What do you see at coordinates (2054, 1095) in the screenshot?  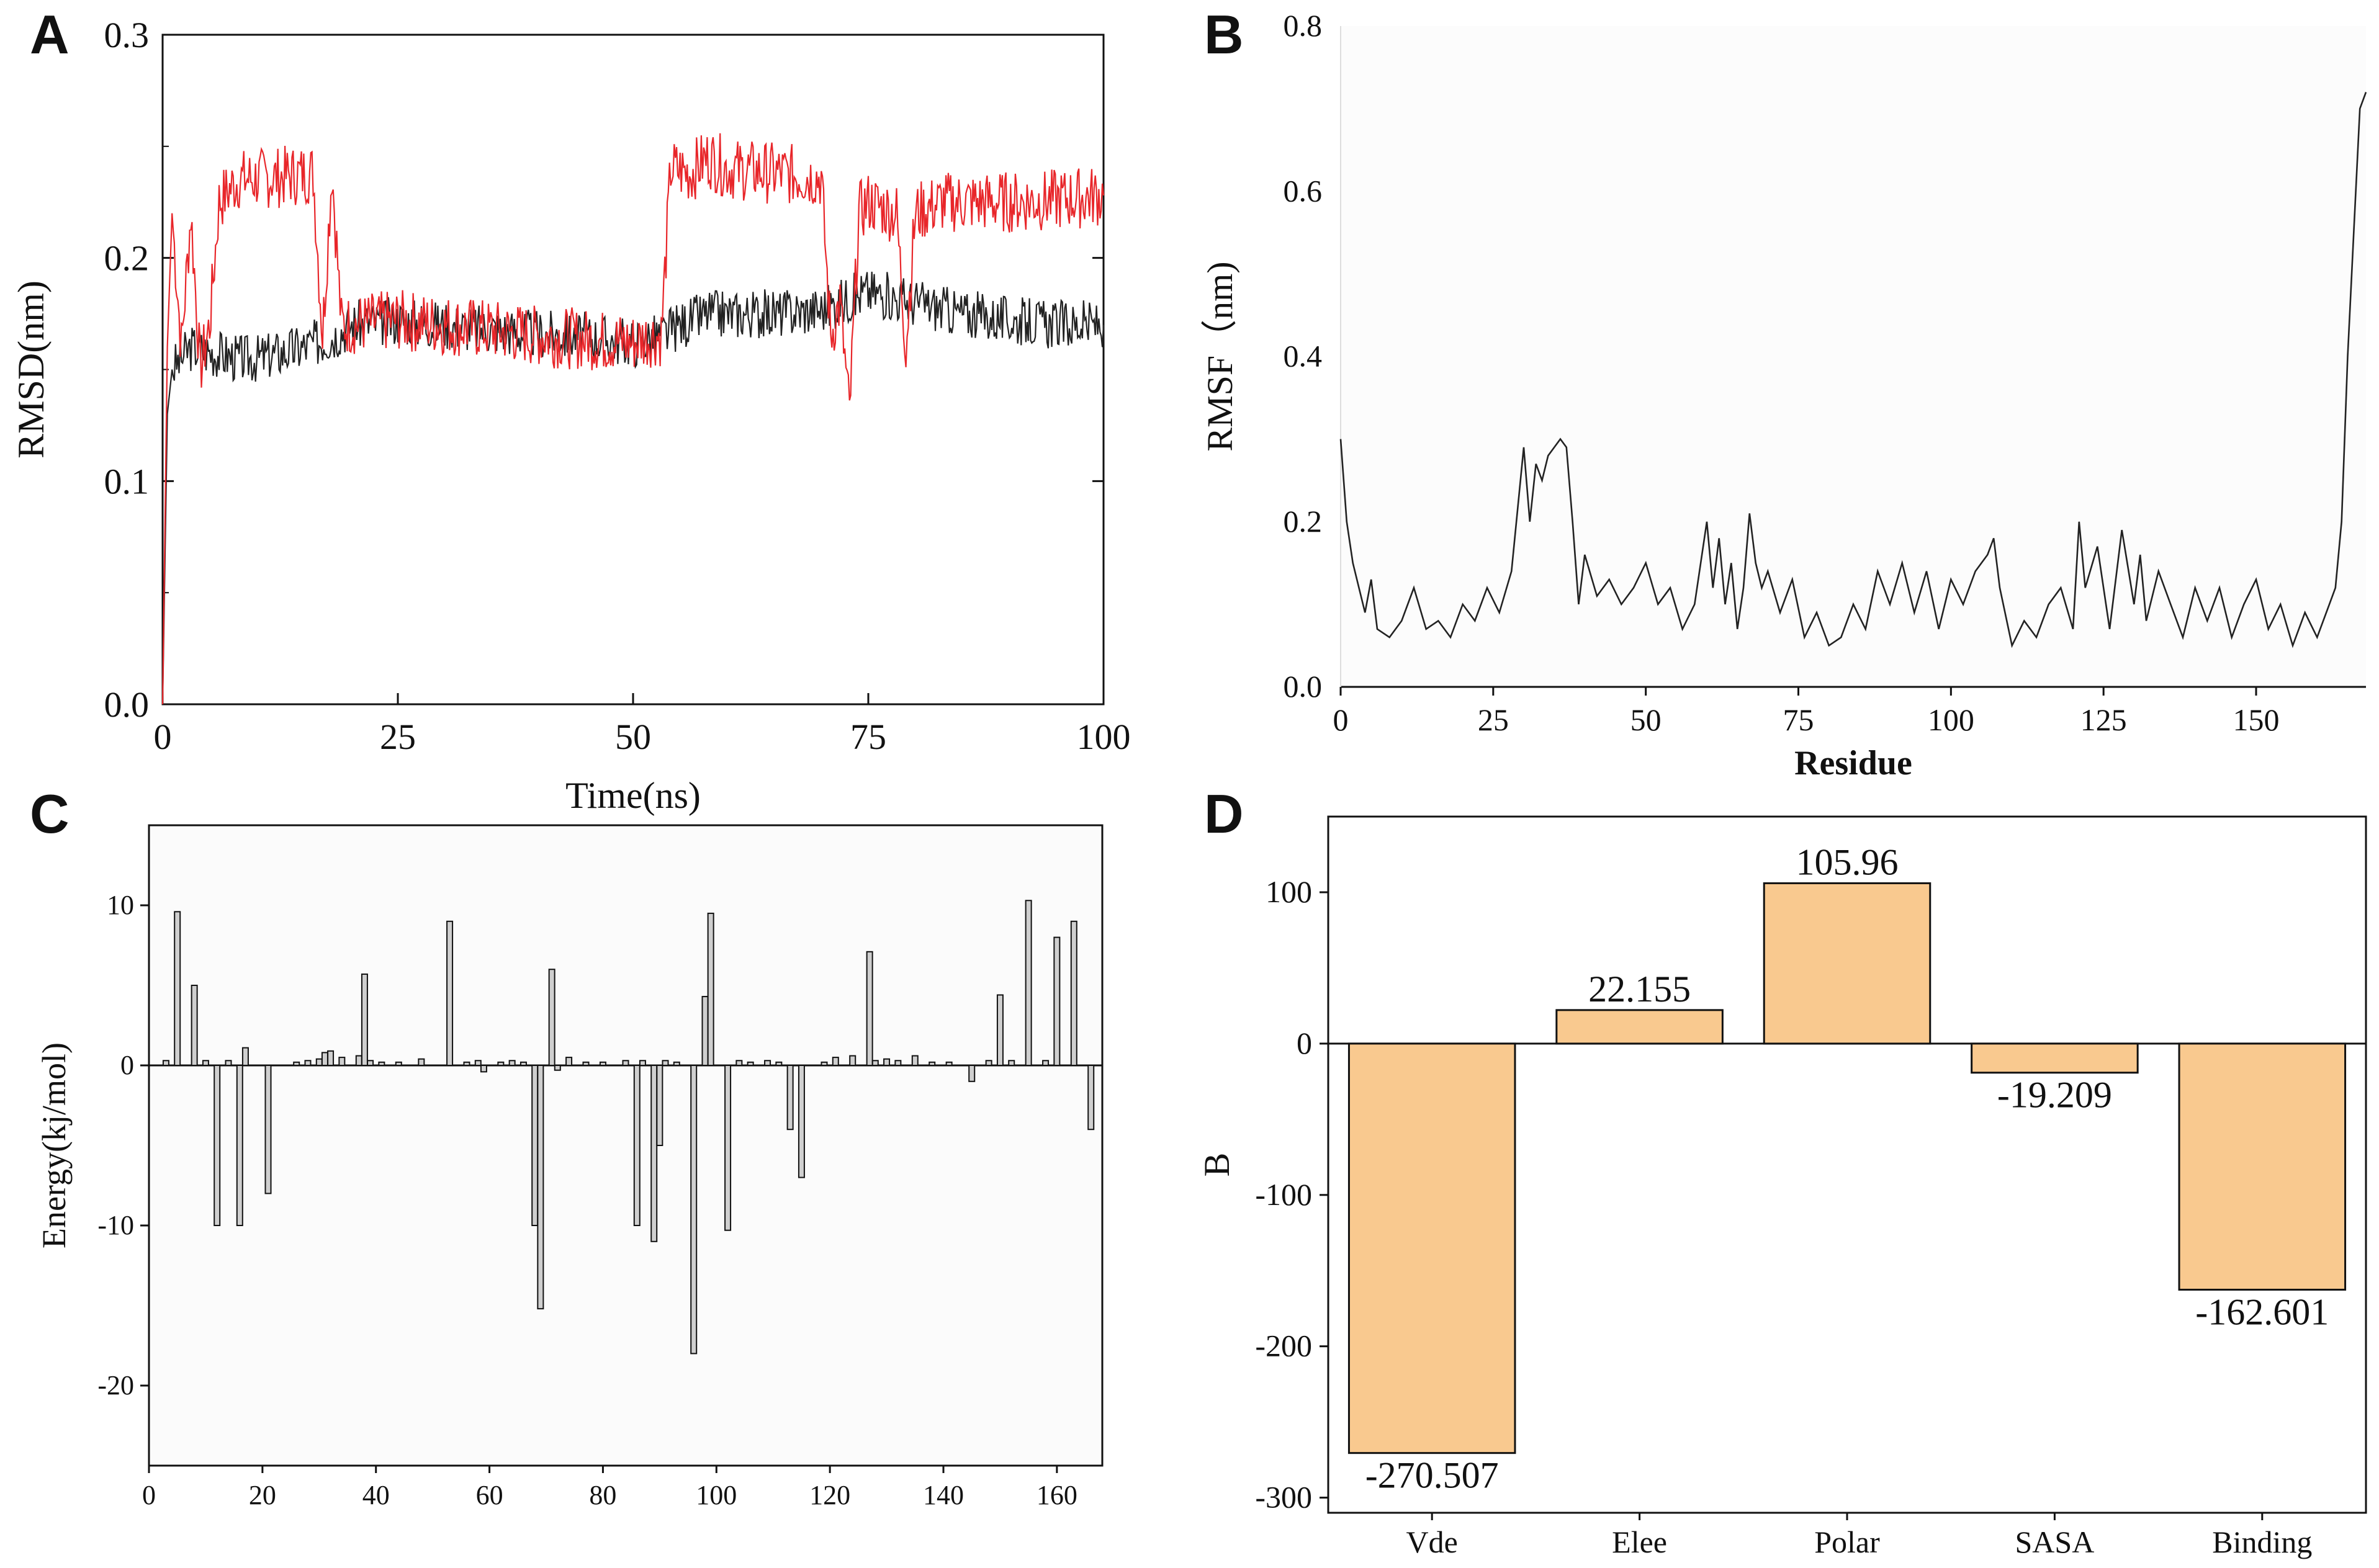 I see `data-label-sasa: -19.209` at bounding box center [2054, 1095].